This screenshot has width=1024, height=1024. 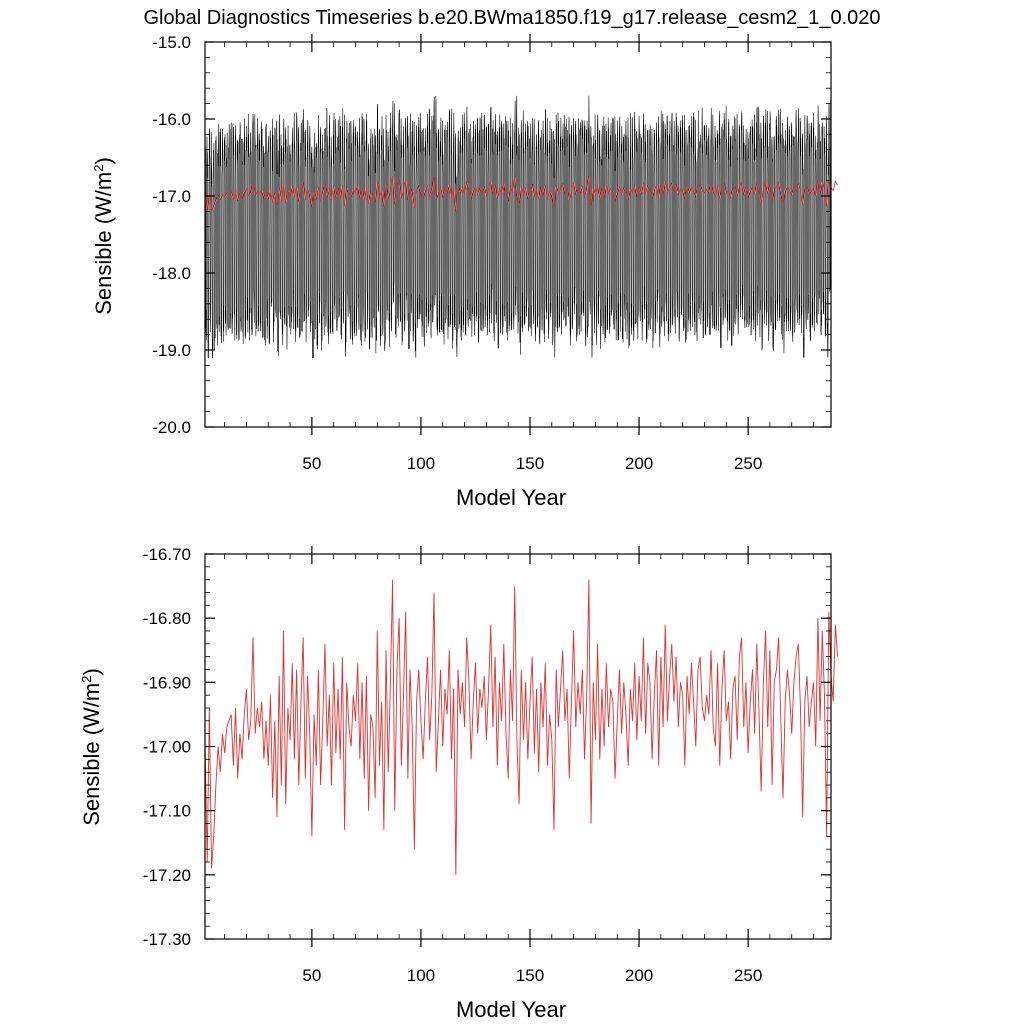 I want to click on bottom-y-axis-label: Sensible (W/m2), so click(x=91, y=747).